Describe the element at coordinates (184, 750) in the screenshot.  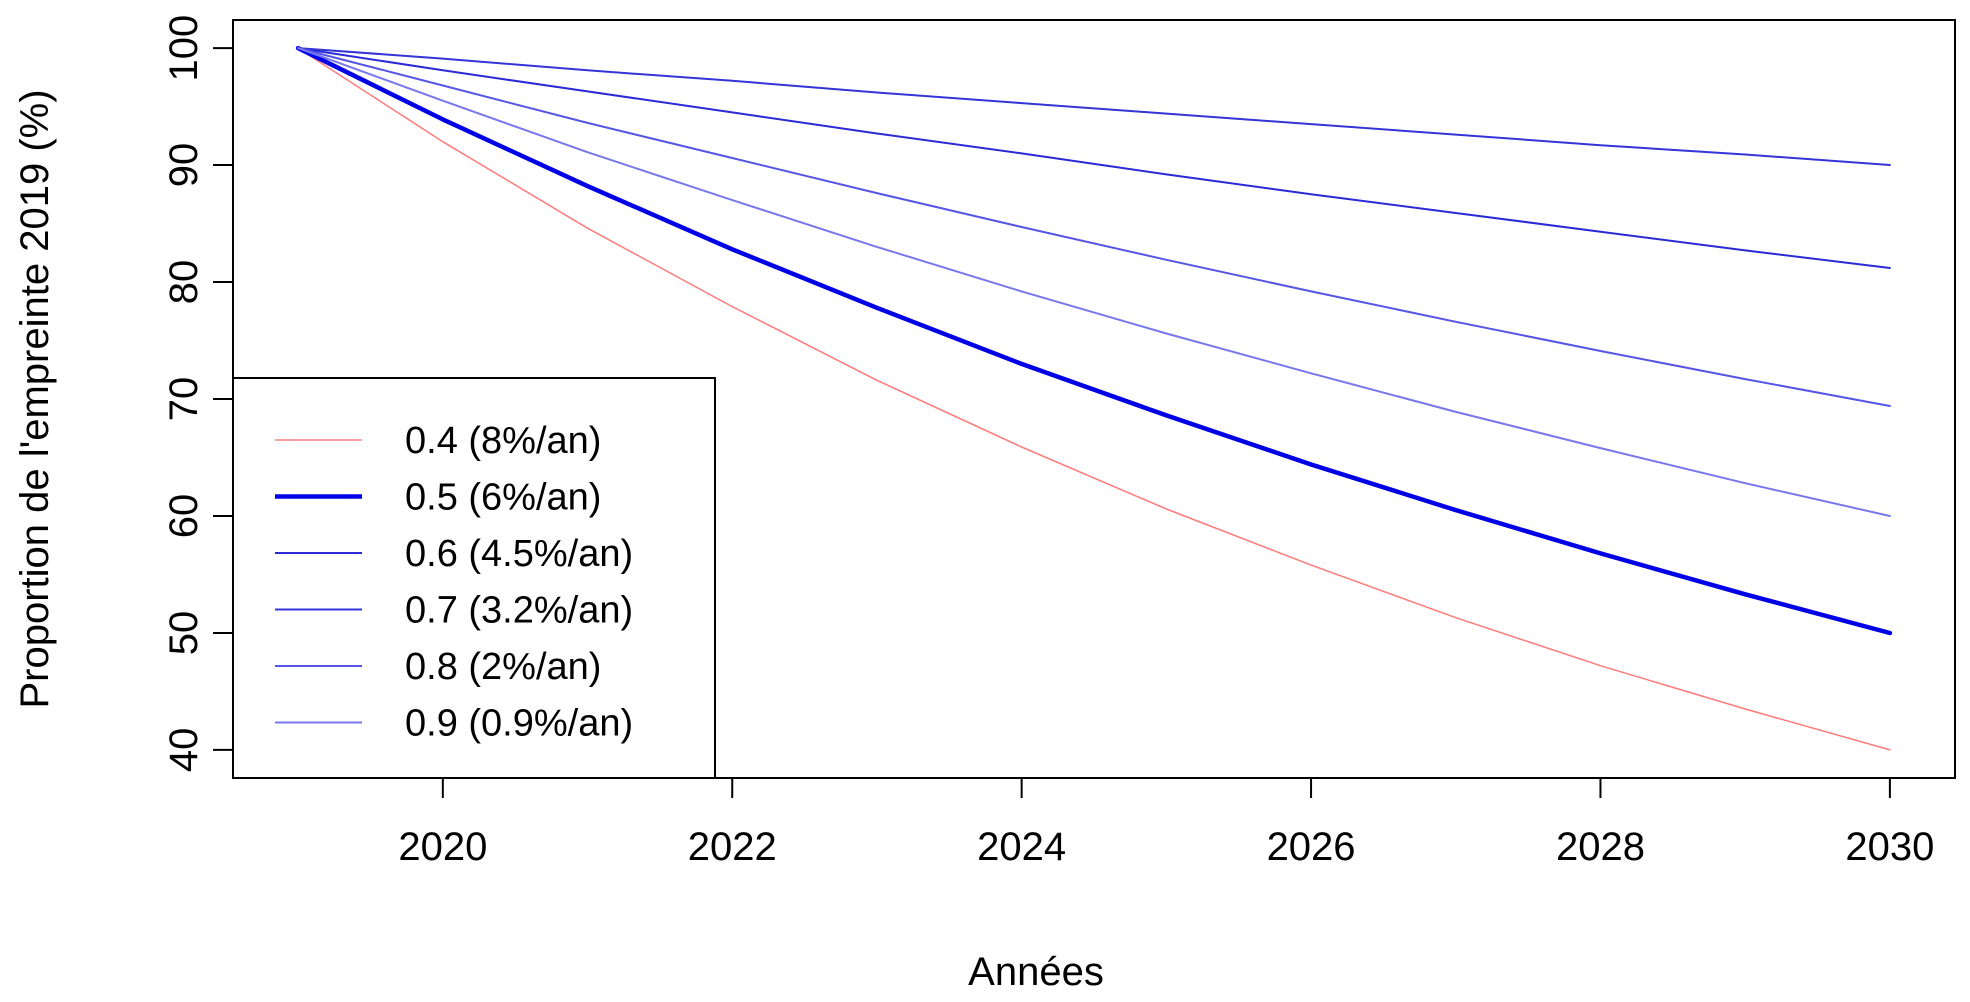
I see `y-tick-label-0: 40` at that location.